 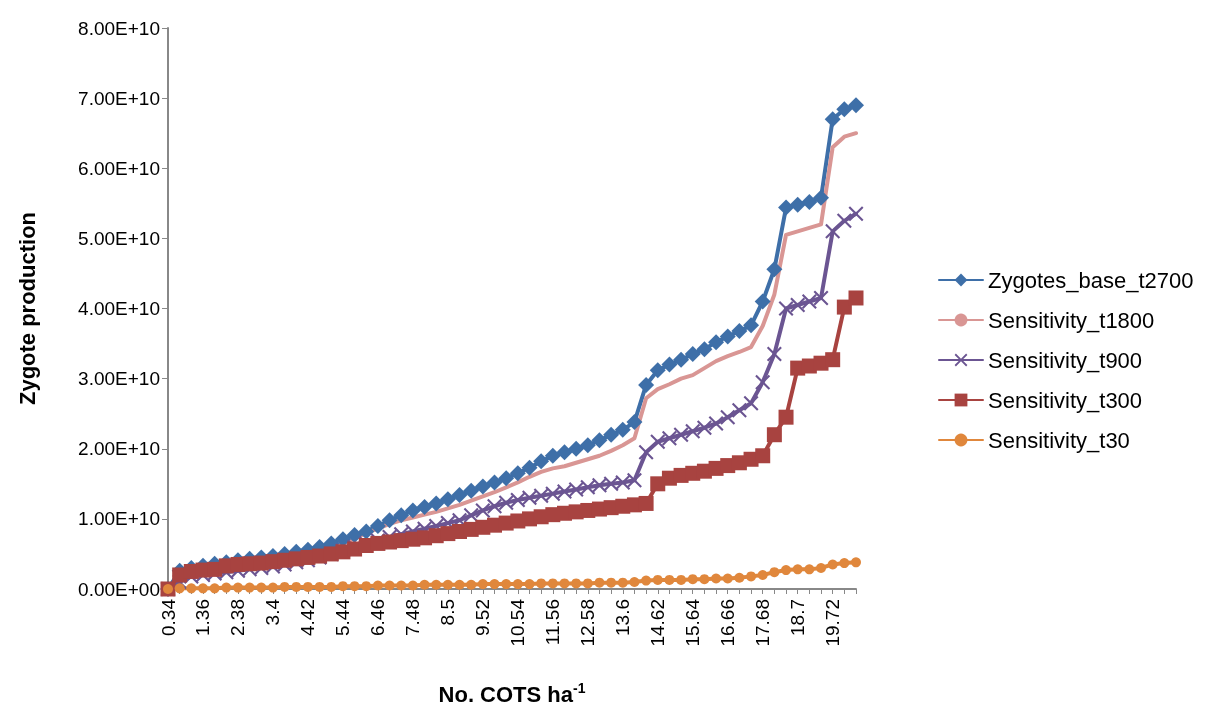 I want to click on y-tick-label: 0.00E+00, so click(x=119, y=589).